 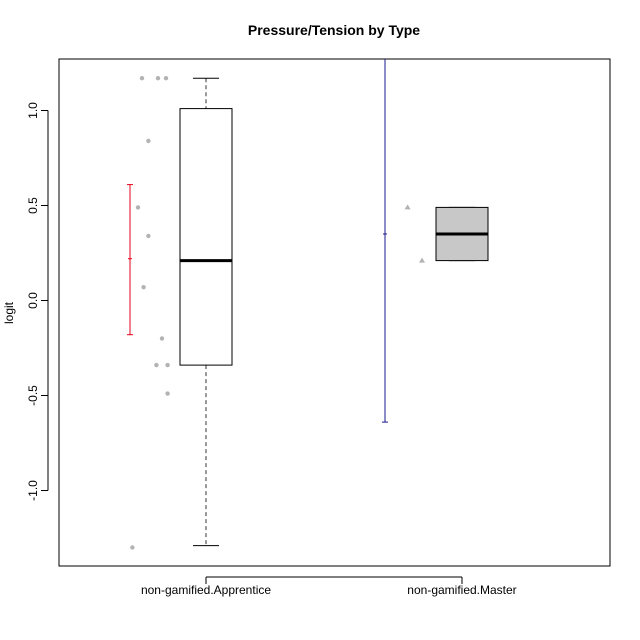 I want to click on y-axis-label: logit, so click(x=9, y=312).